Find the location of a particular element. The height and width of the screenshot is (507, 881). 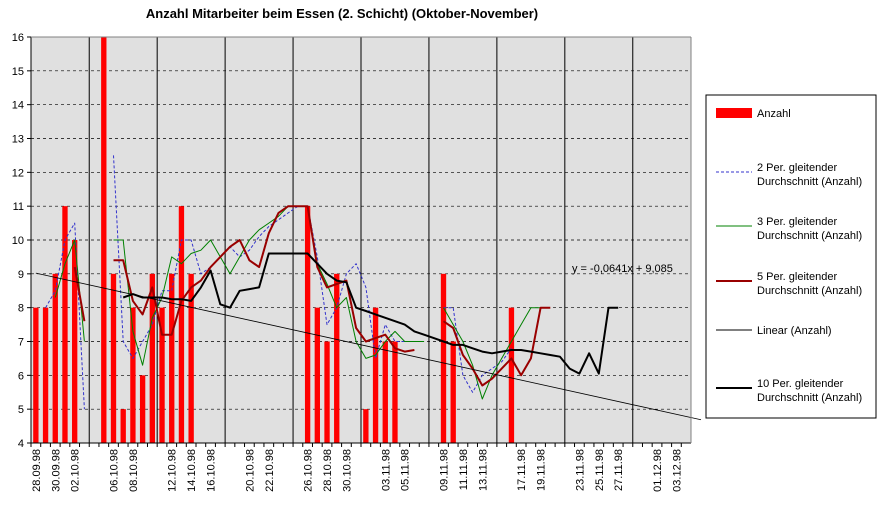

x-tick-label: 26.10.98 is located at coordinates (309, 470).